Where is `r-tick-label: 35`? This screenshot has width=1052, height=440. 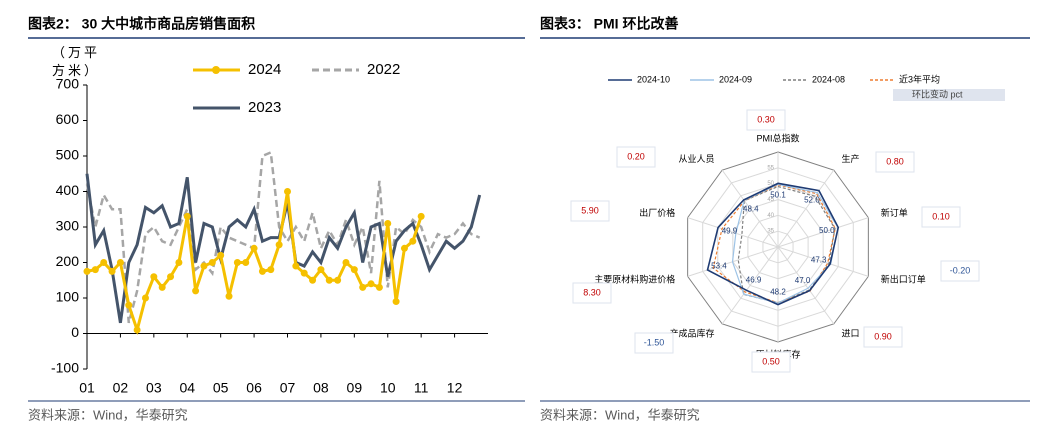 r-tick-label: 35 is located at coordinates (770, 232).